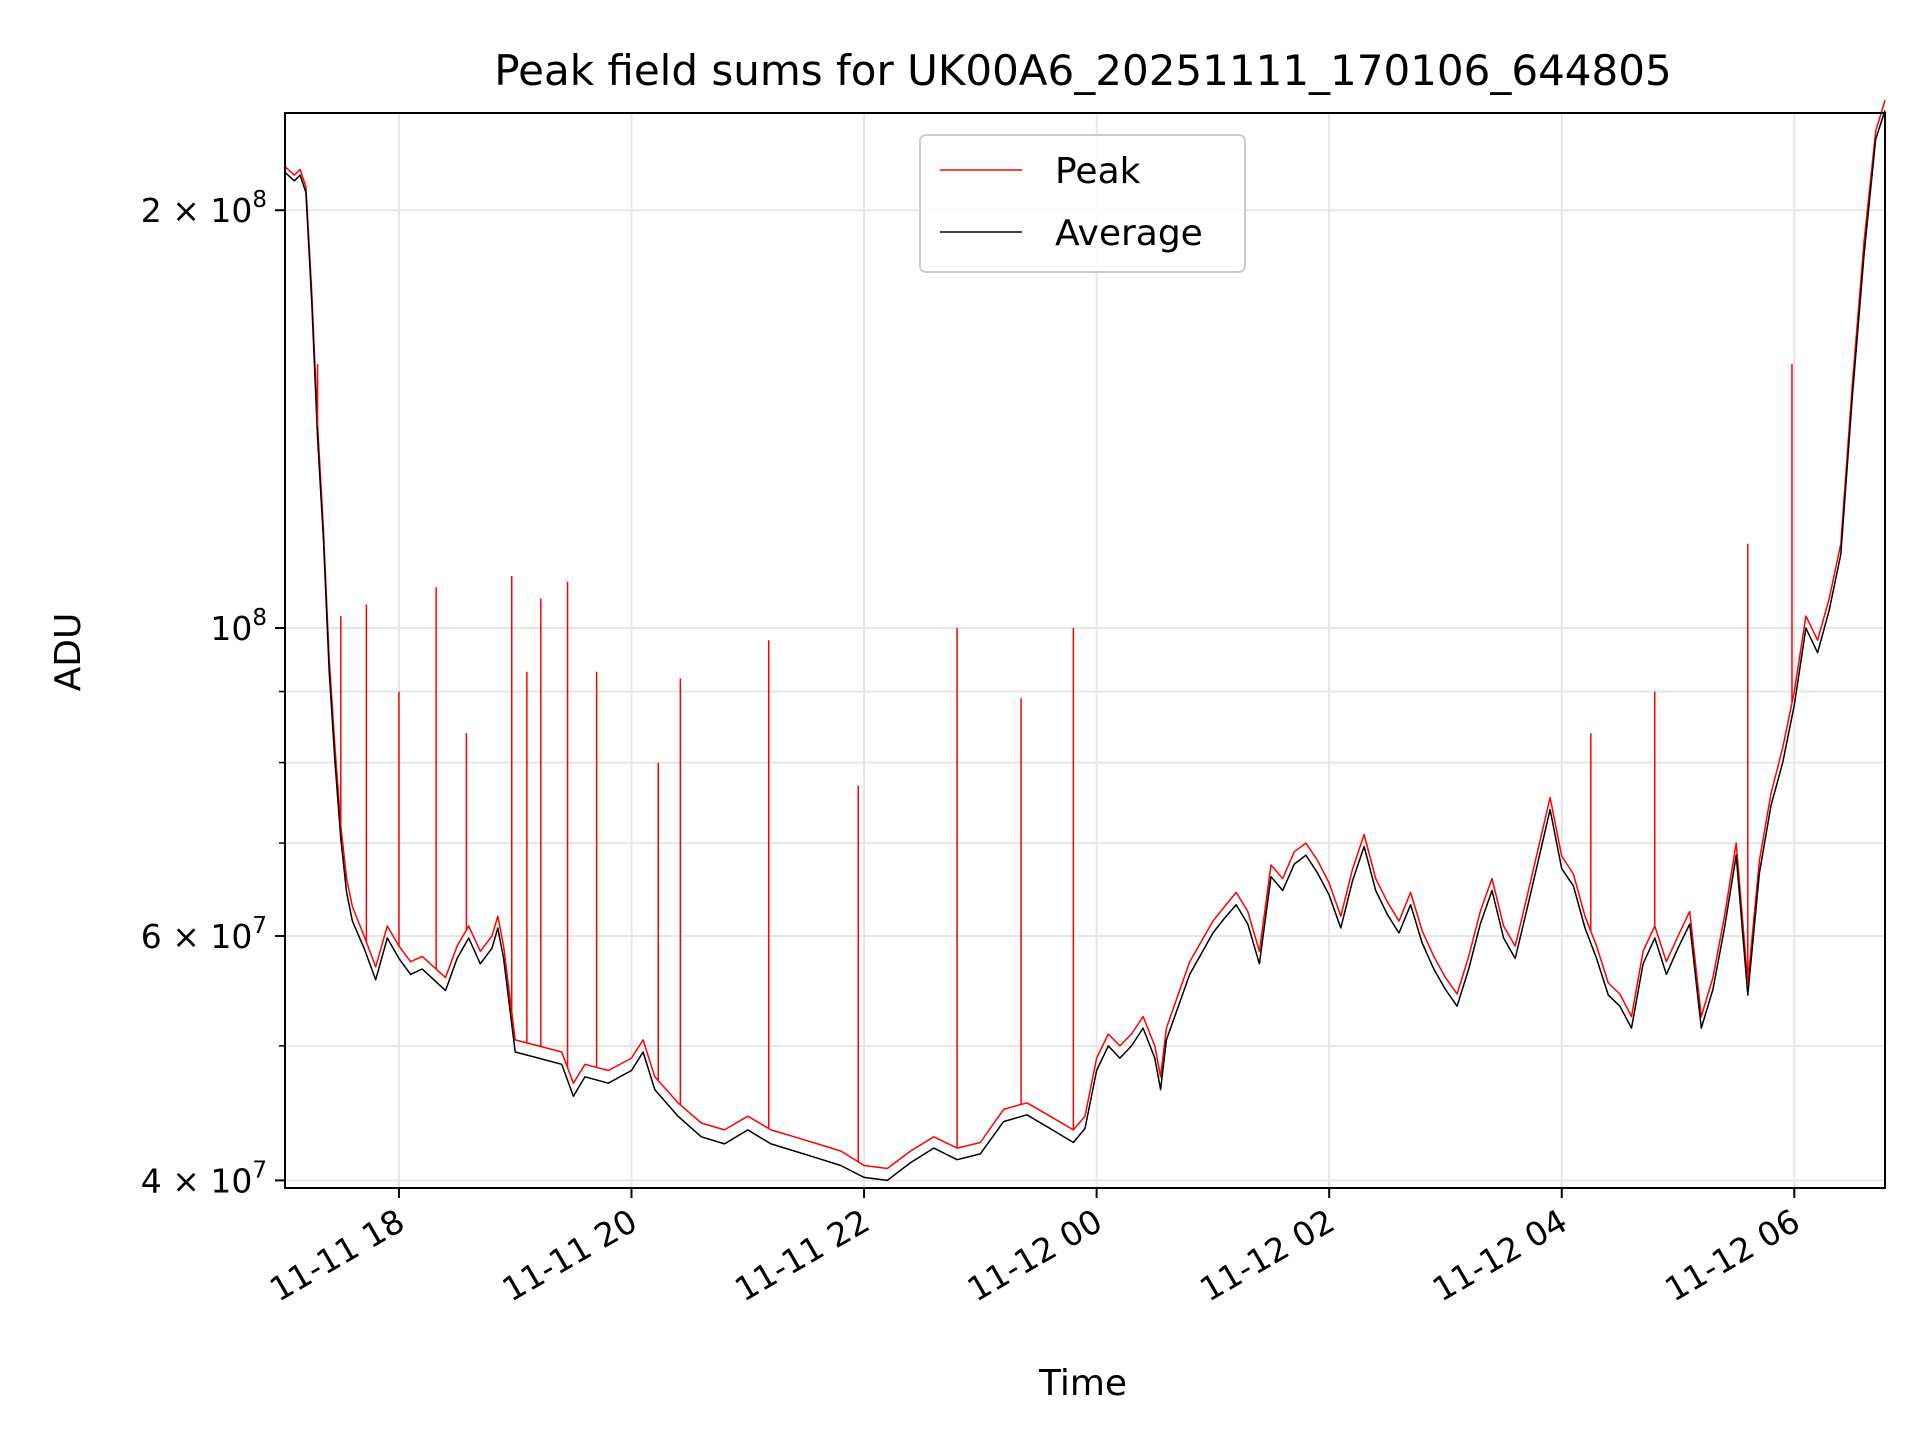 The image size is (1920, 1444). I want to click on x-axis-label: Time, so click(1082, 1383).